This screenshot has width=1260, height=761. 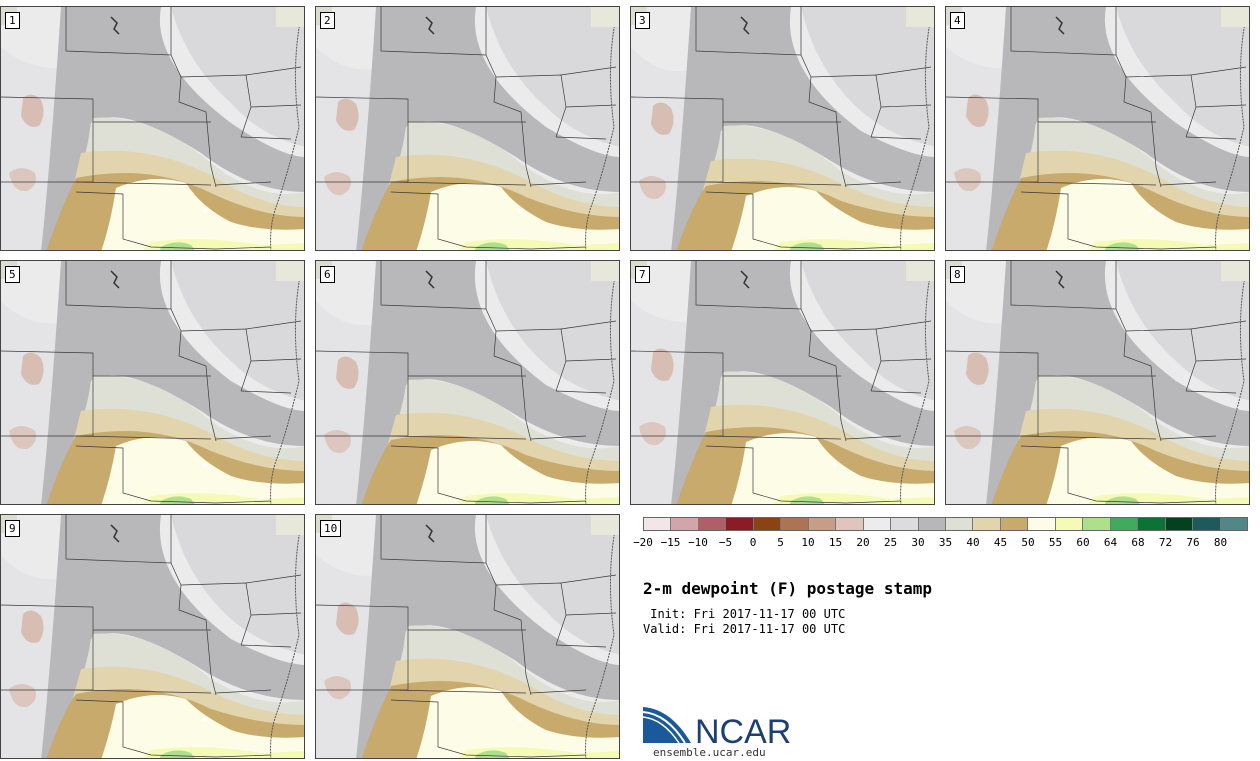 I want to click on colorbar-tick-label: 76, so click(x=1193, y=542).